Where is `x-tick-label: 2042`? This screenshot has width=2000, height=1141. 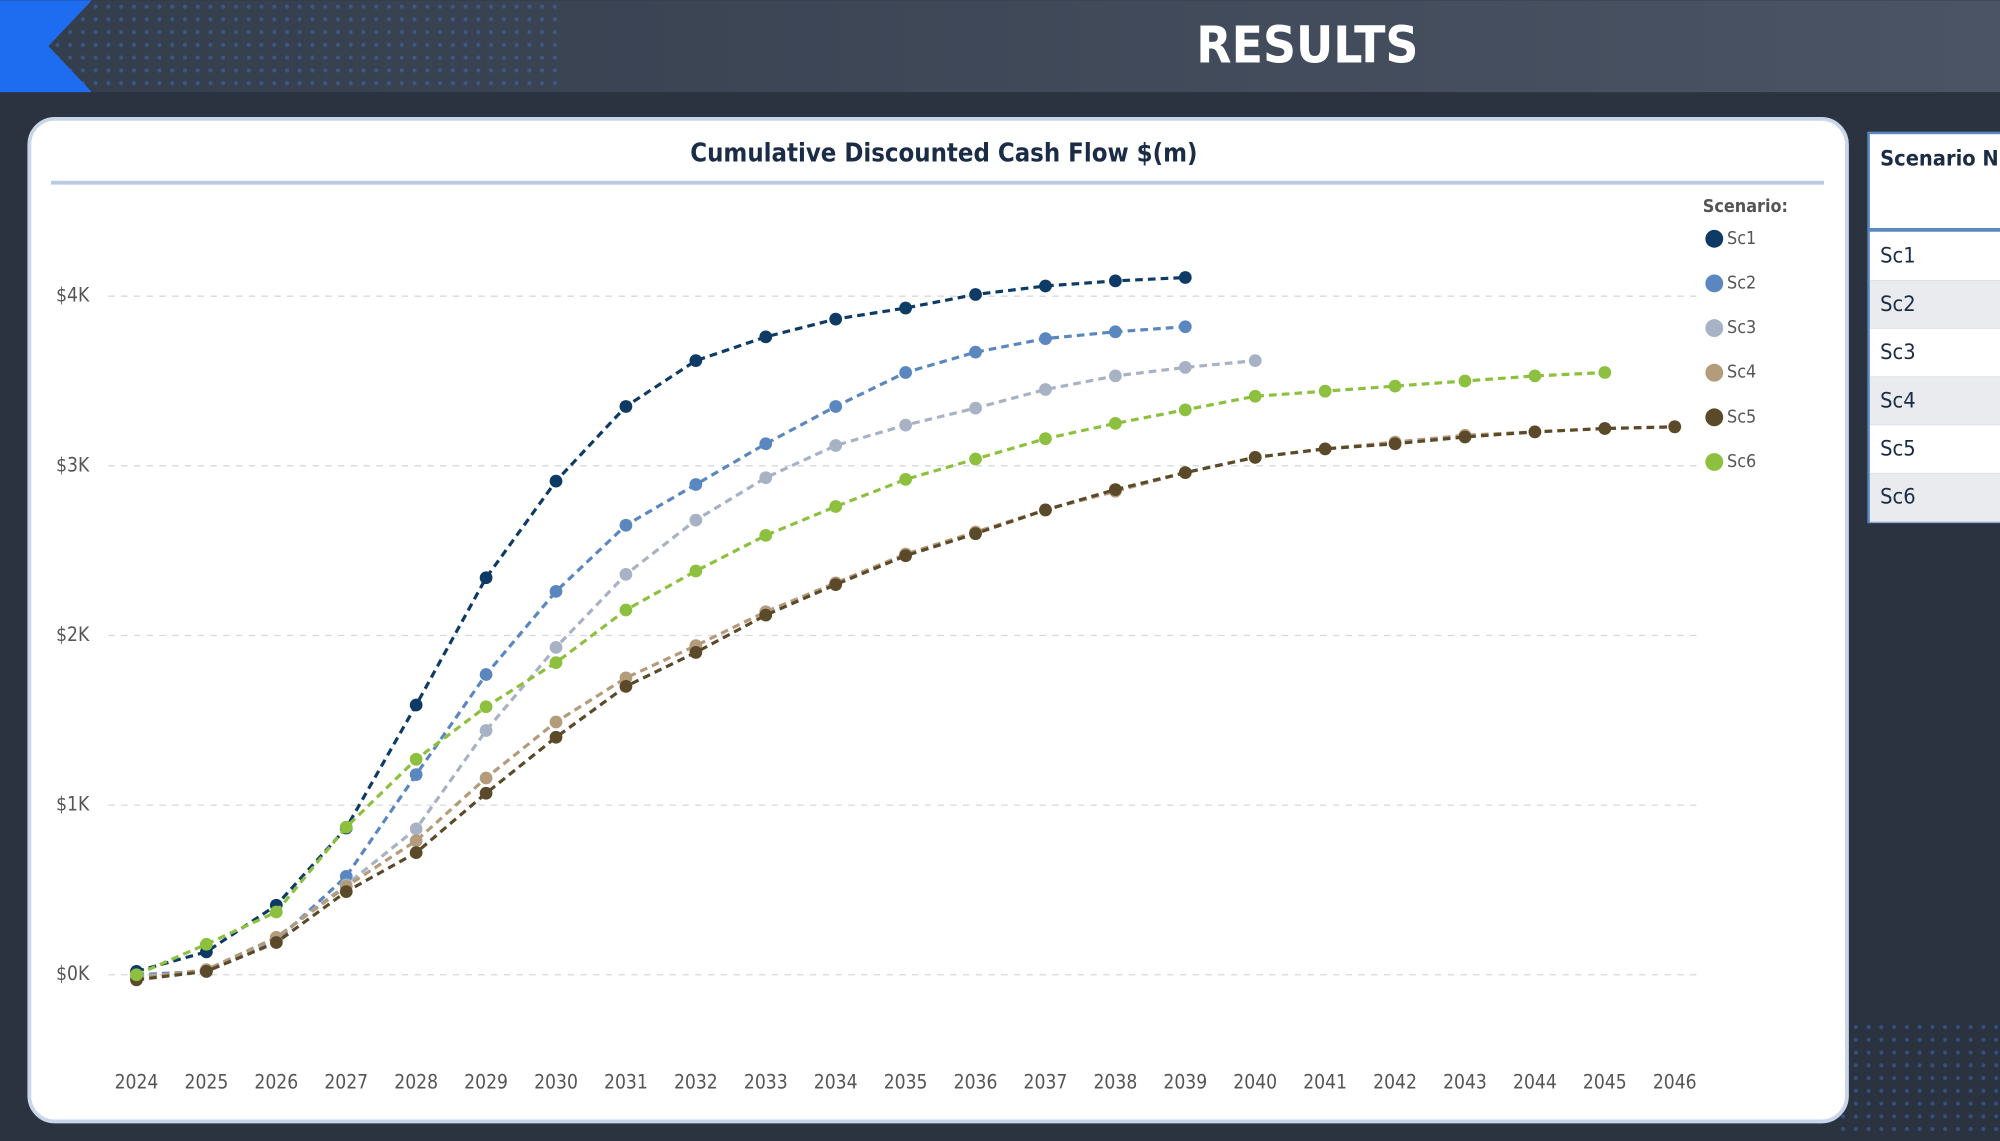 x-tick-label: 2042 is located at coordinates (1395, 1082).